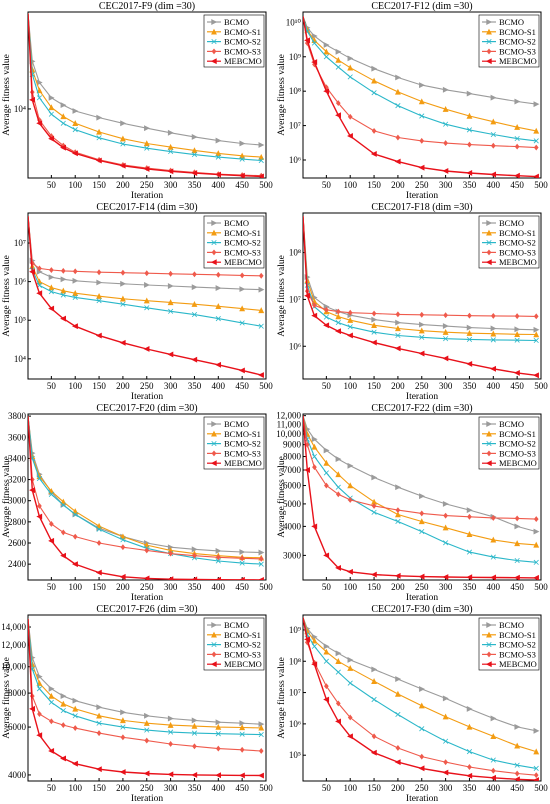  What do you see at coordinates (420, 699) in the screenshot?
I see `series-line-mebcmo` at bounding box center [420, 699].